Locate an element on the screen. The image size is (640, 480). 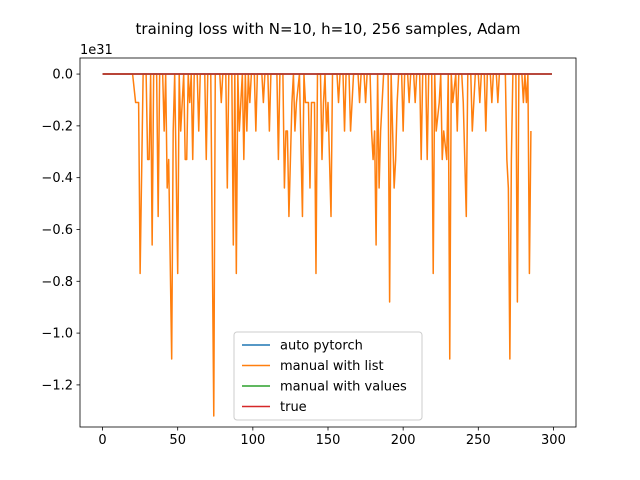
y-tick-label: −0.8 is located at coordinates (57, 282).